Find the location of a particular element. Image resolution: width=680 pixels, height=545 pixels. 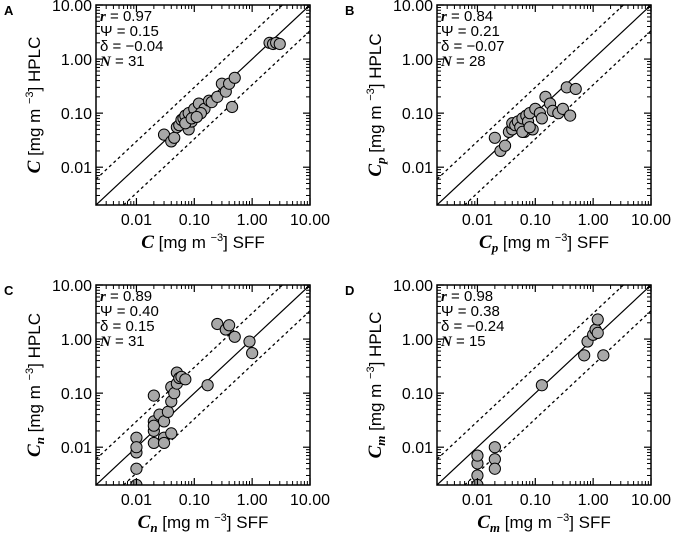

panel-letter: B is located at coordinates (349, 10).